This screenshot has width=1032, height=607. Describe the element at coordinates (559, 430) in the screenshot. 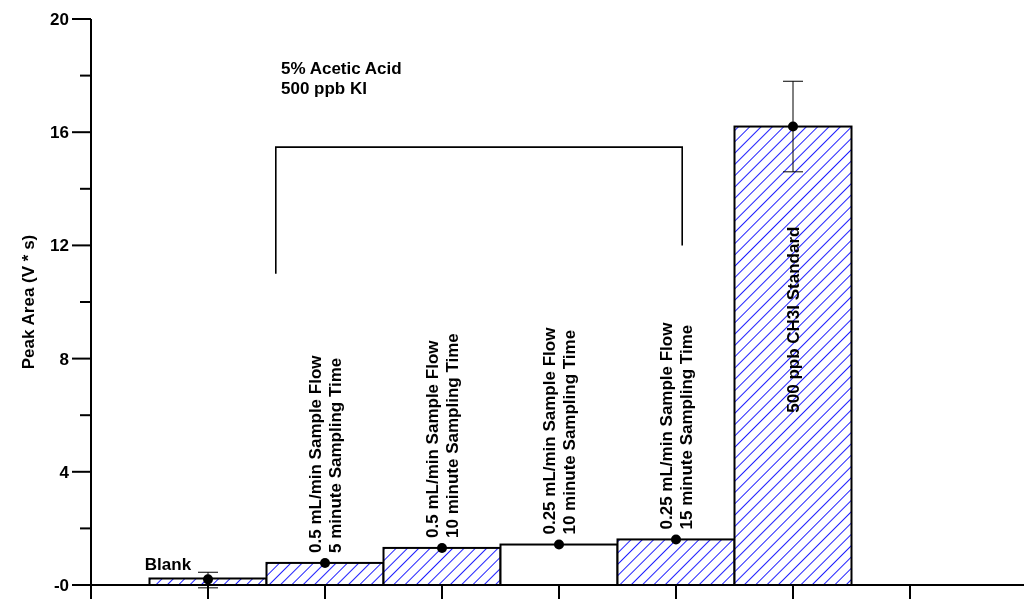

I see `x-tick-label: 0.25 mL/min Sample Flow 10 minute Sampling Time` at that location.